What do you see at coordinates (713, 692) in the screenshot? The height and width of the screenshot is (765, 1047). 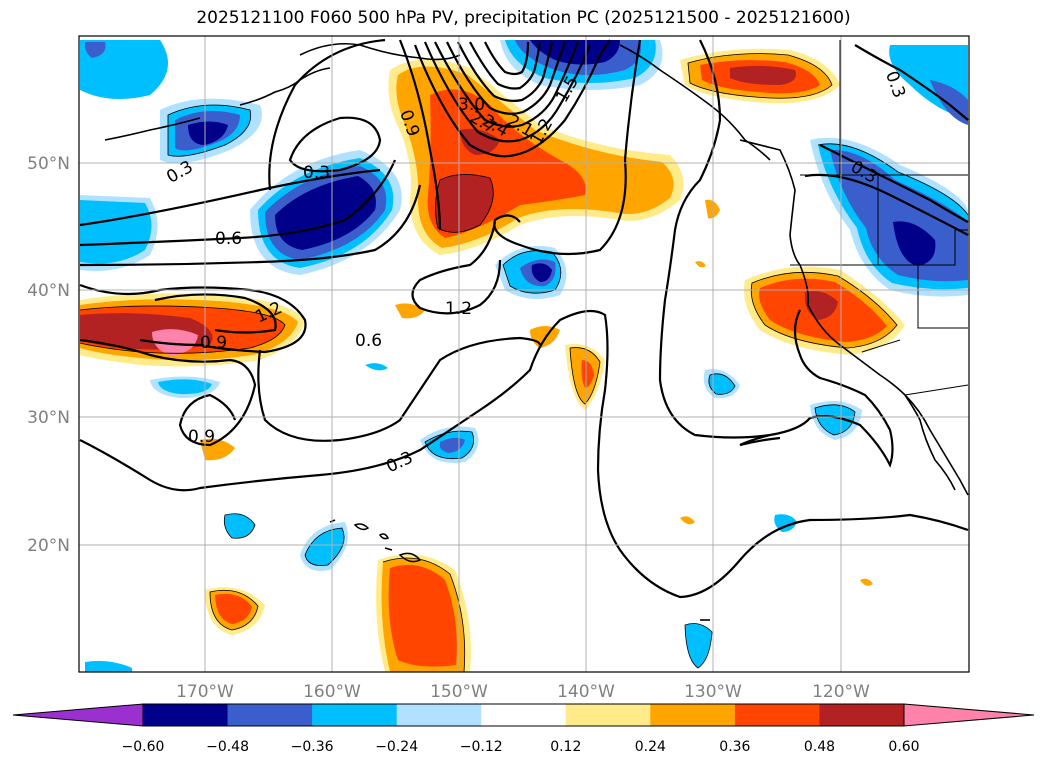 I see `lon-label-130w: 130°W` at bounding box center [713, 692].